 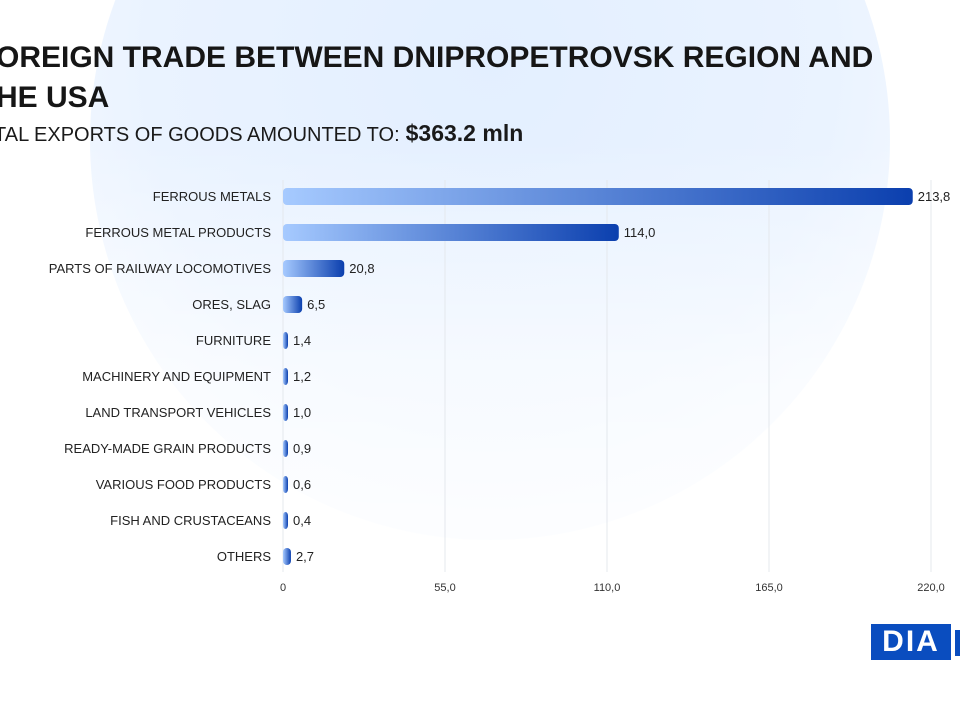 What do you see at coordinates (302, 376) in the screenshot?
I see `value-label: 1,2` at bounding box center [302, 376].